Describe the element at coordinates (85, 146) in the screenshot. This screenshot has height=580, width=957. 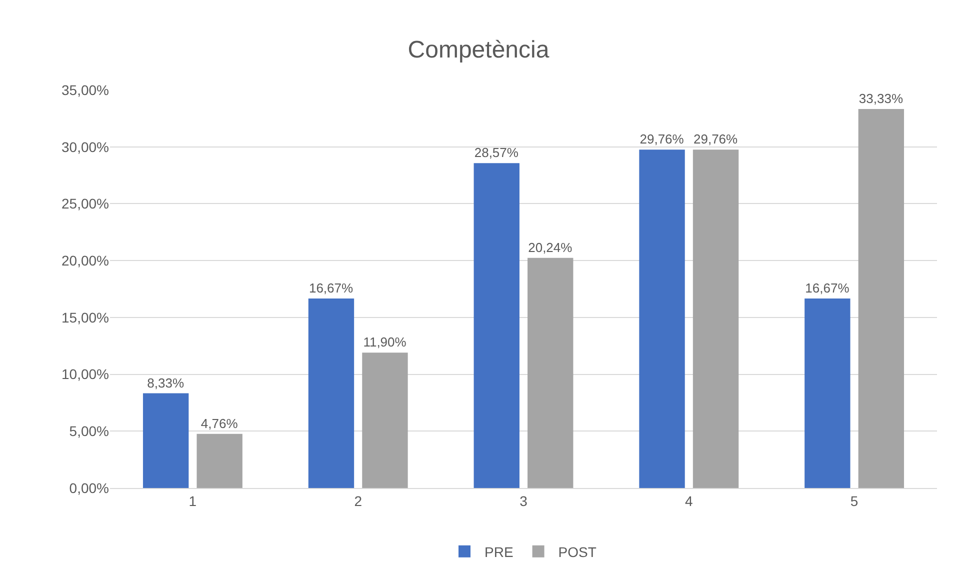
I see `y-tick-label: 30,00%` at that location.